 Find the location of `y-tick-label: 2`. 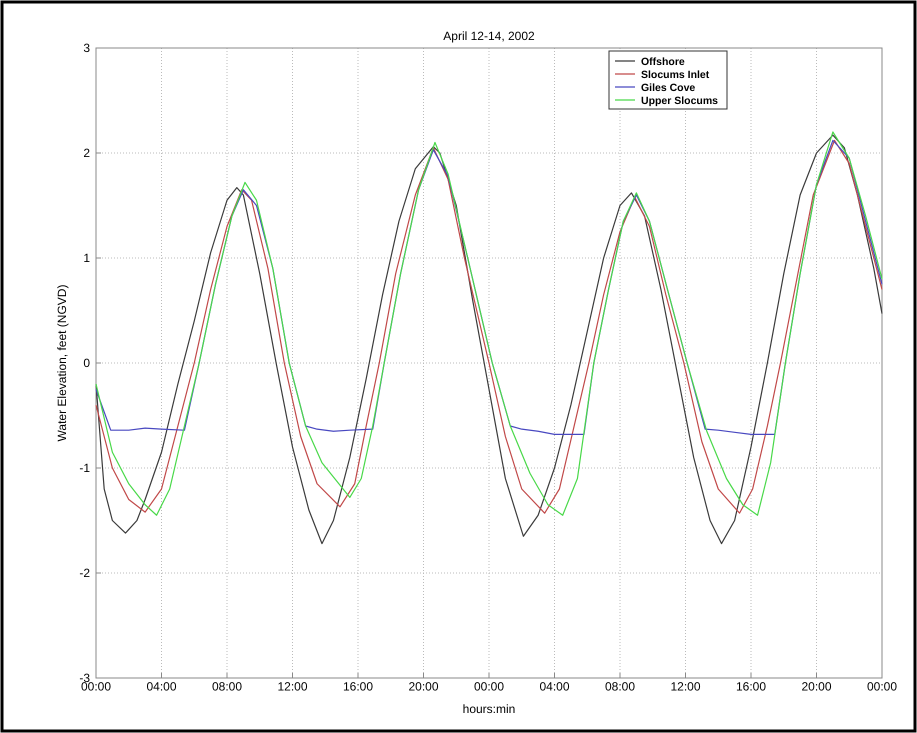

y-tick-label: 2 is located at coordinates (86, 153).